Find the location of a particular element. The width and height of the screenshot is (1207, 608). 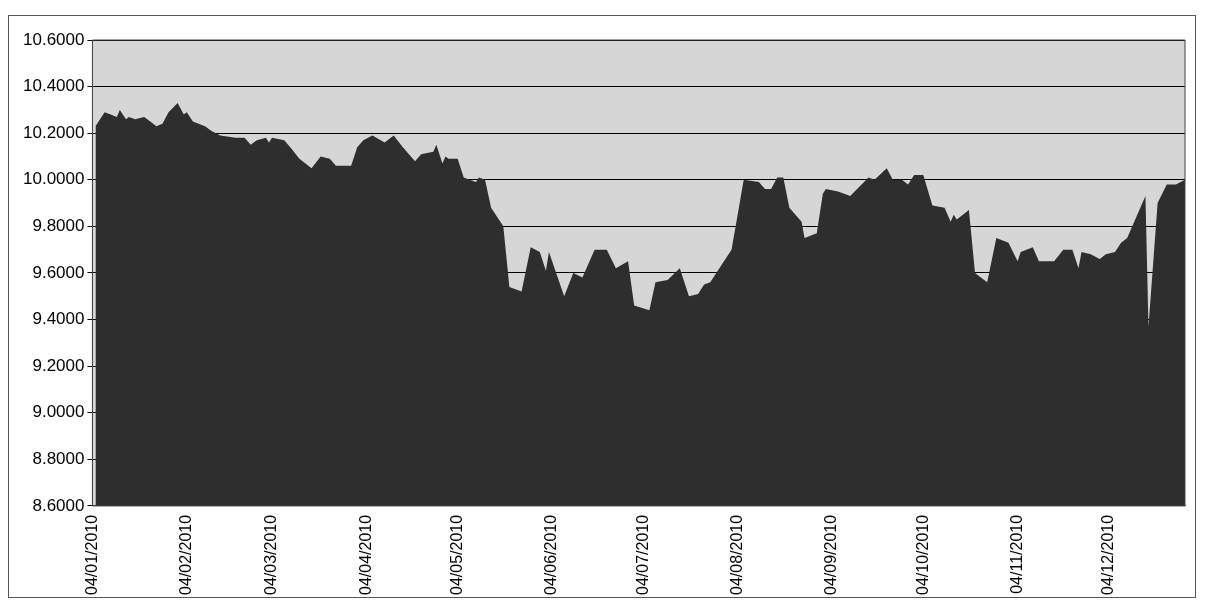

y-tick-label: 10.6000 is located at coordinates (54, 39).